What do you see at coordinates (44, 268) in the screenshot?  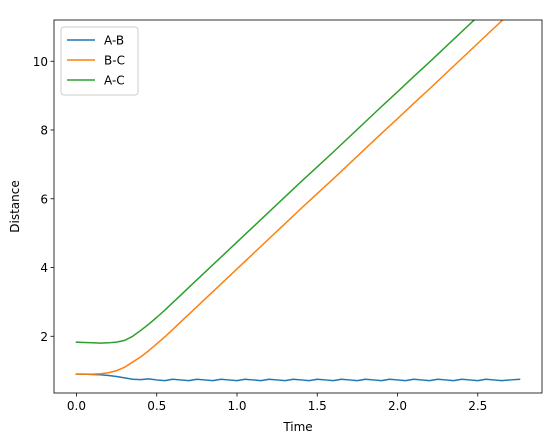 I see `y-tick-label: 4` at bounding box center [44, 268].